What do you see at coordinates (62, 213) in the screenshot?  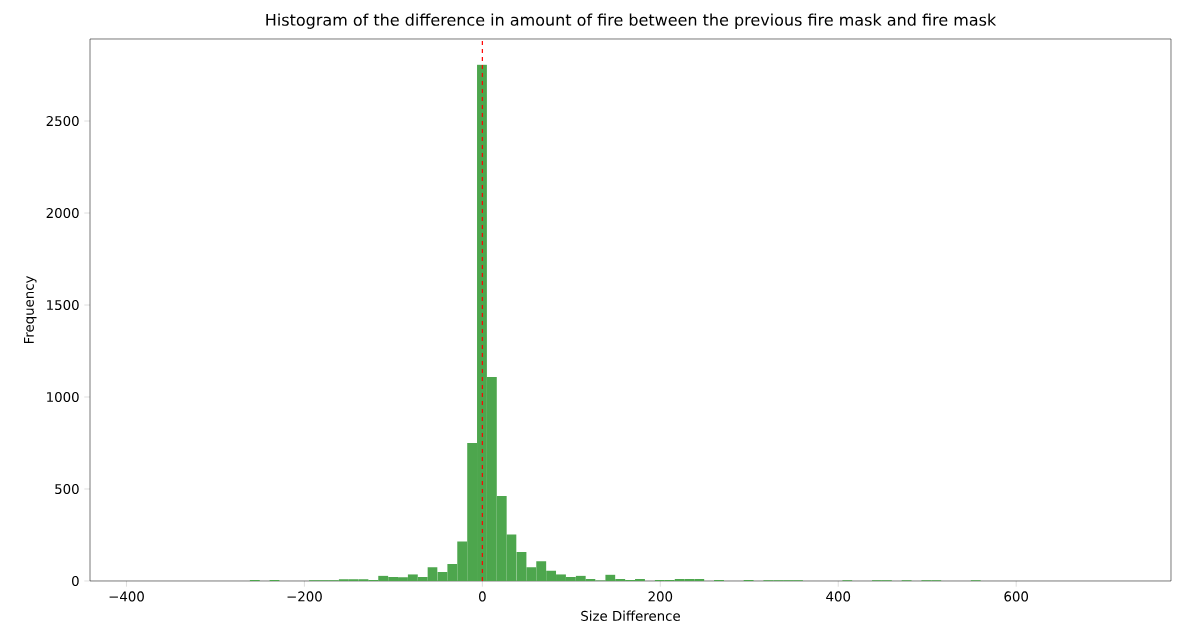 I see `y-tick-label: 2000` at bounding box center [62, 213].